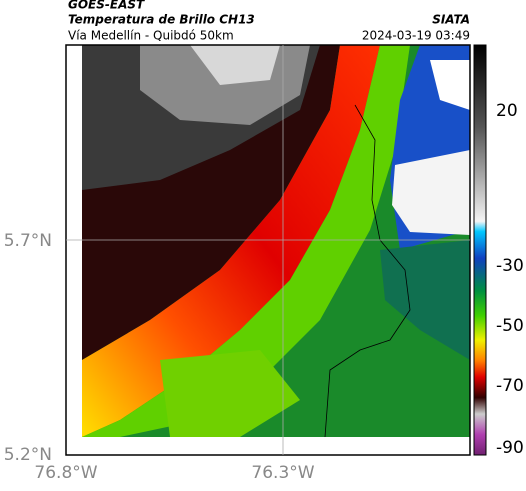 This screenshot has width=526, height=491. What do you see at coordinates (480, 250) in the screenshot?
I see `colorbar` at bounding box center [480, 250].